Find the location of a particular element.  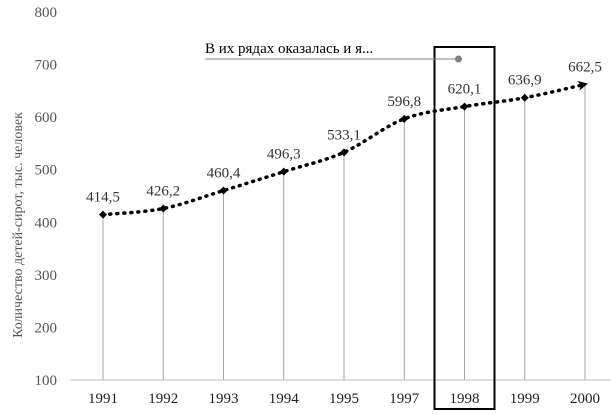

y-axis-ticks: 100 200 300 400 500 600 700 800 is located at coordinates (46, 197).